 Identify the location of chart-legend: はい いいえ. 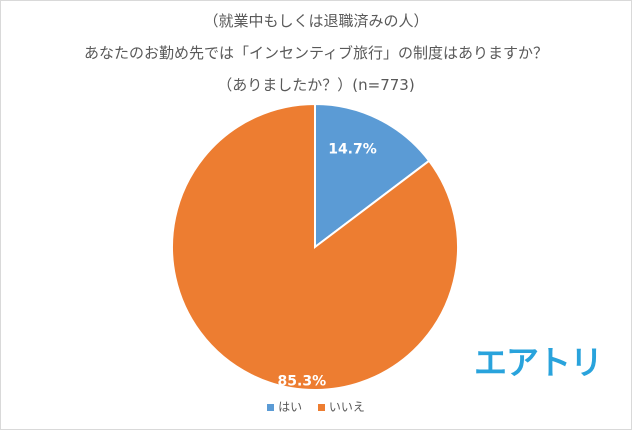
(316, 406).